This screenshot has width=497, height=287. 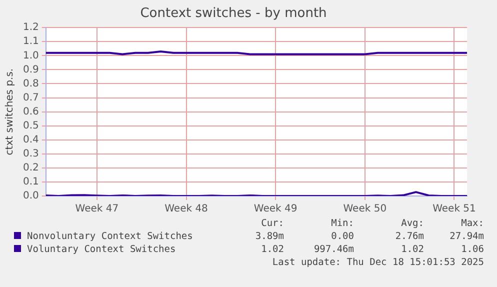 I want to click on y-tick-label: 0.8, so click(x=30, y=84).